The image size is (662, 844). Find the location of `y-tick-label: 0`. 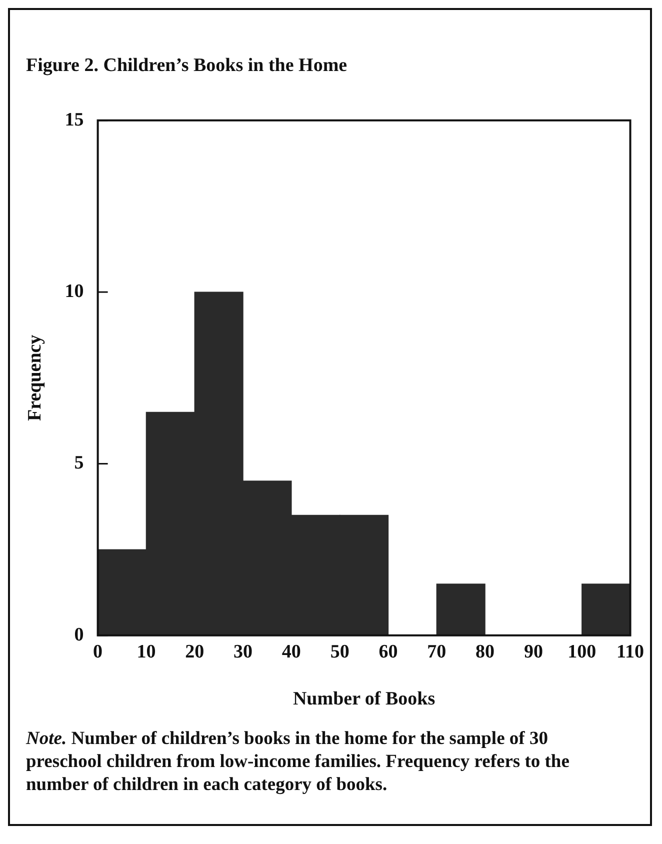

y-tick-label: 0 is located at coordinates (79, 635).